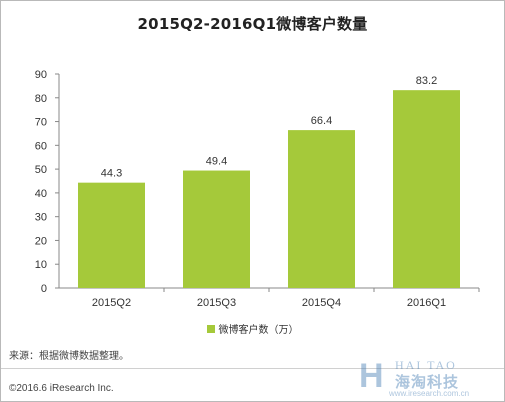 This screenshot has height=402, width=505. What do you see at coordinates (41, 75) in the screenshot?
I see `y-tick-label: 90` at bounding box center [41, 75].